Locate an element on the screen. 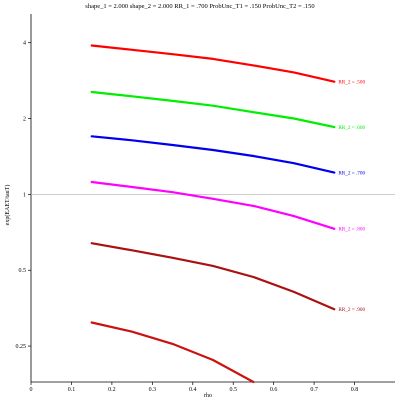 Image resolution: width=400 pixels, height=400 pixels. y-axis-label: exp(EAET/tauT) is located at coordinates (7, 205).